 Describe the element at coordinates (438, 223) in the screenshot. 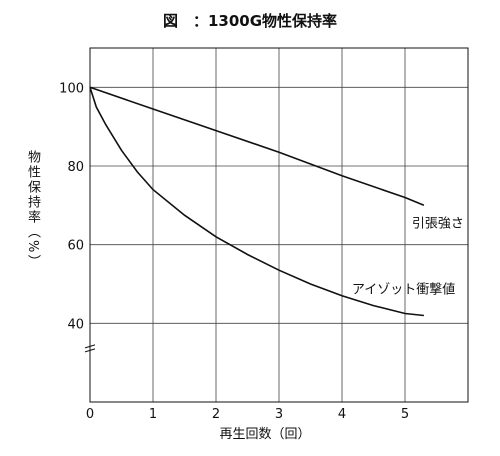

I see `series-label-1: 引張強さ` at that location.